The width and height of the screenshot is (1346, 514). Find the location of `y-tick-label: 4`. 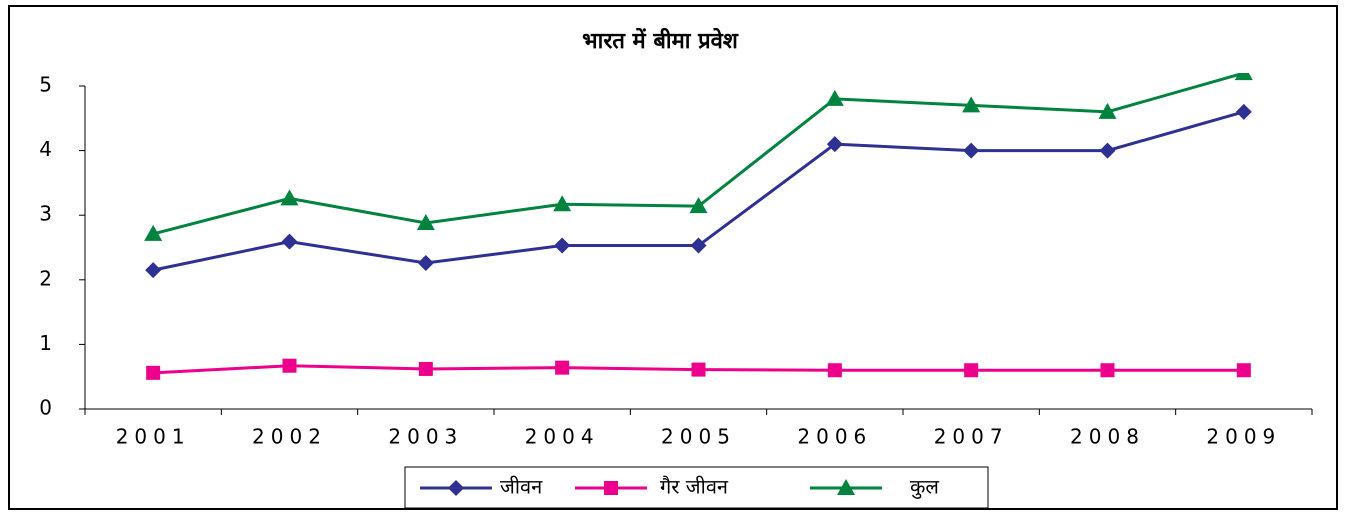

y-tick-label: 4 is located at coordinates (45, 149).